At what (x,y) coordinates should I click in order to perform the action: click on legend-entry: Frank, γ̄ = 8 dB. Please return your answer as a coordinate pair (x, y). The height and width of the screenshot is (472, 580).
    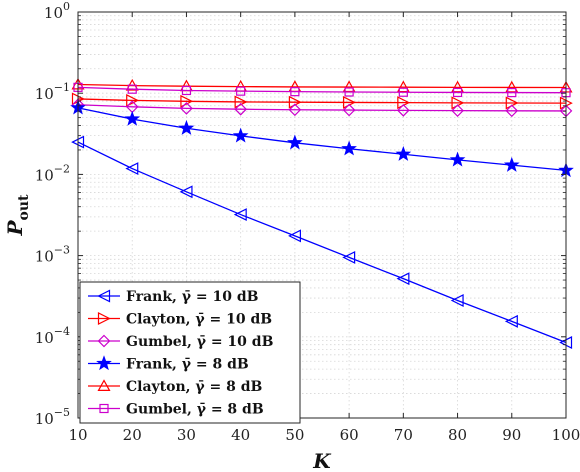
    Looking at the image, I should click on (168, 364).